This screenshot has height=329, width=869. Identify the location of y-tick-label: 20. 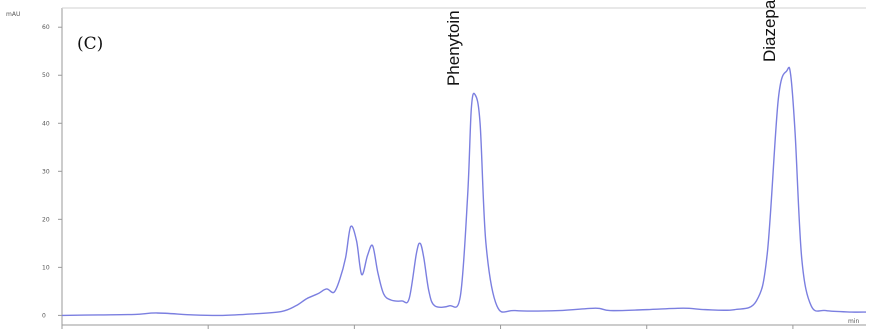
(46, 219).